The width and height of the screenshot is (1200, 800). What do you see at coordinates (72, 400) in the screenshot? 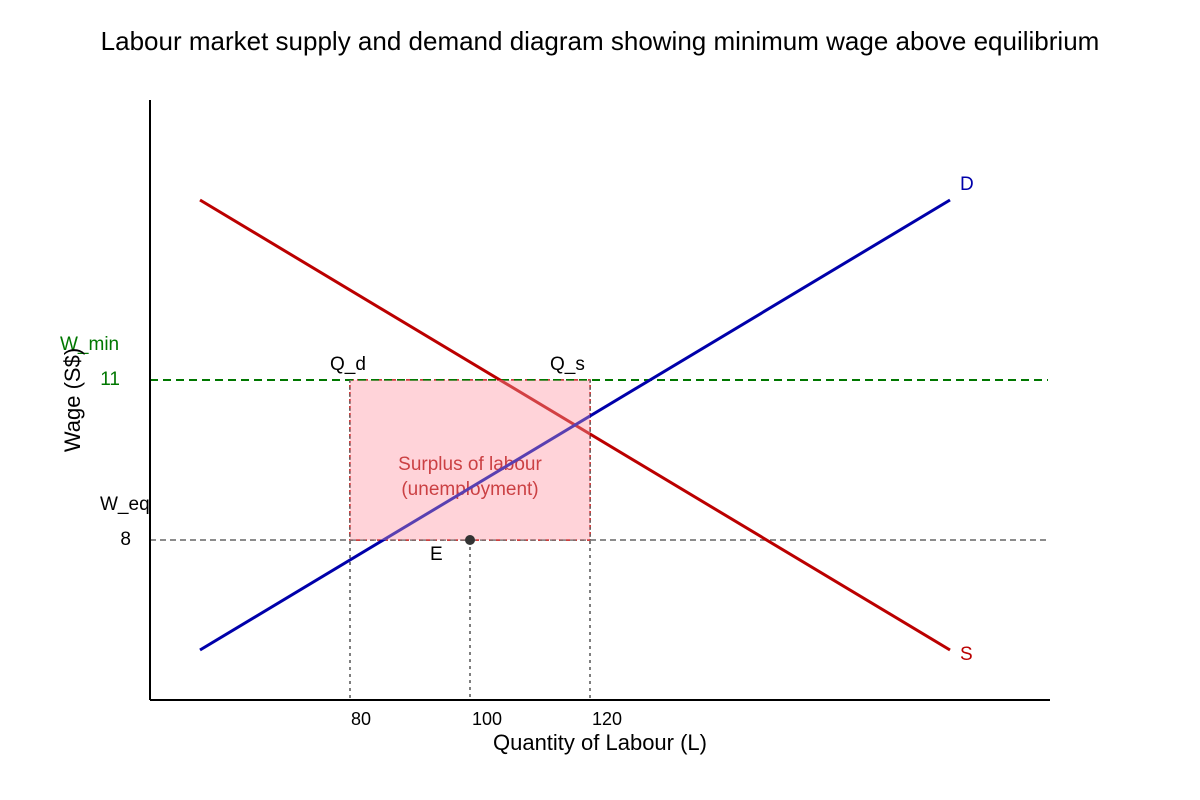
I see `y-axis-title: Wage (S$)` at bounding box center [72, 400].